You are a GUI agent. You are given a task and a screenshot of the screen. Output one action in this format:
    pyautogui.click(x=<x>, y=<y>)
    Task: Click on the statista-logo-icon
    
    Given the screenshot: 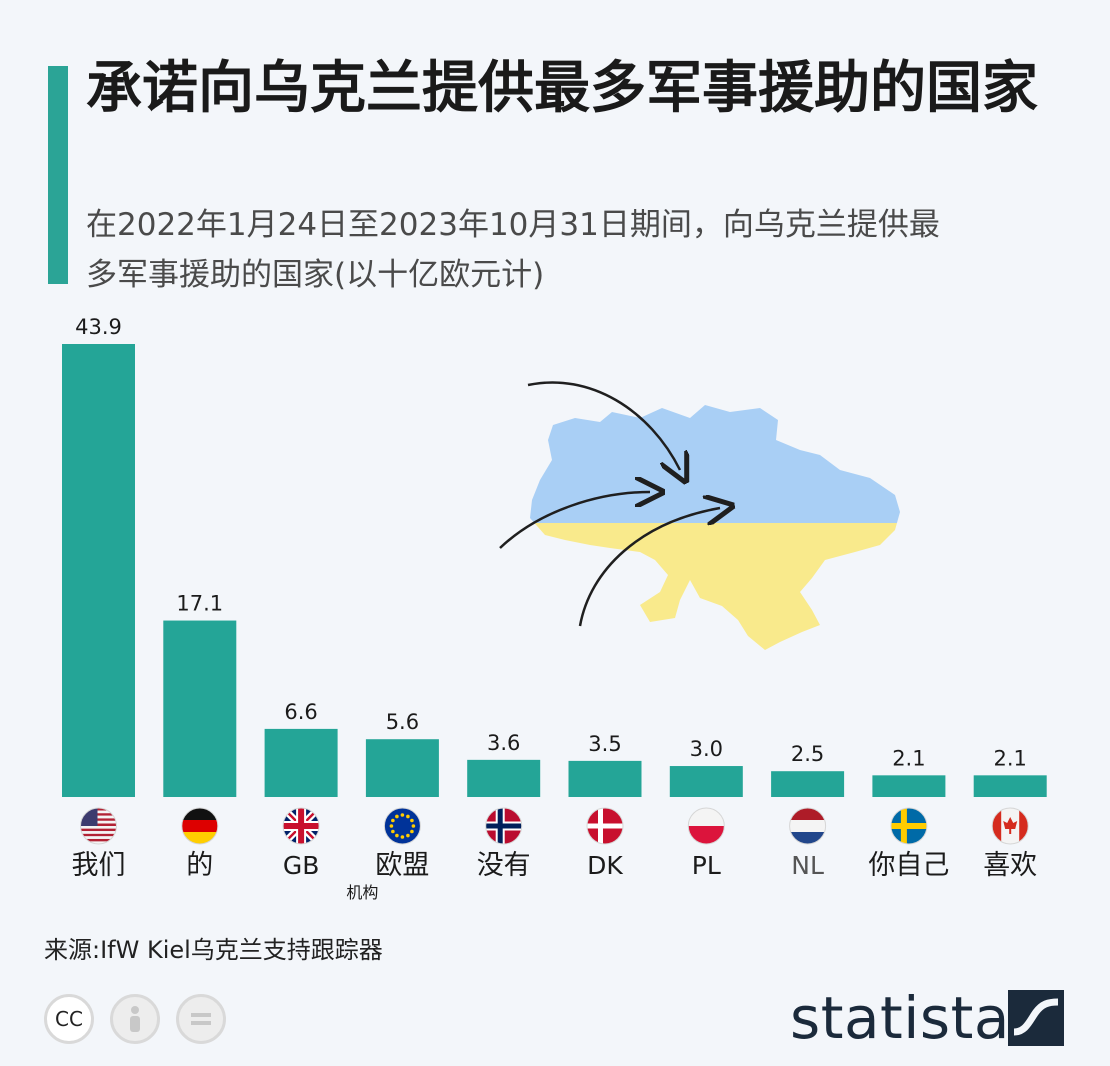 What is the action you would take?
    pyautogui.click(x=1036, y=1018)
    